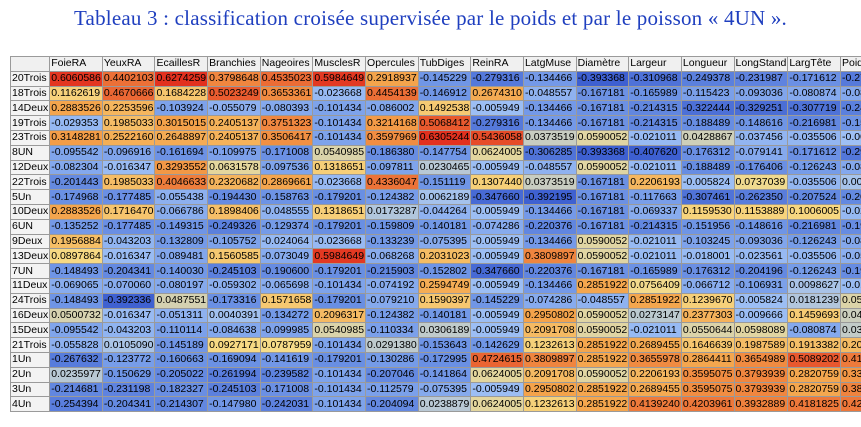 The height and width of the screenshot is (427, 861). Describe the element at coordinates (497, 137) in the screenshot. I see `heatmap-cell: 0.5436058` at that location.